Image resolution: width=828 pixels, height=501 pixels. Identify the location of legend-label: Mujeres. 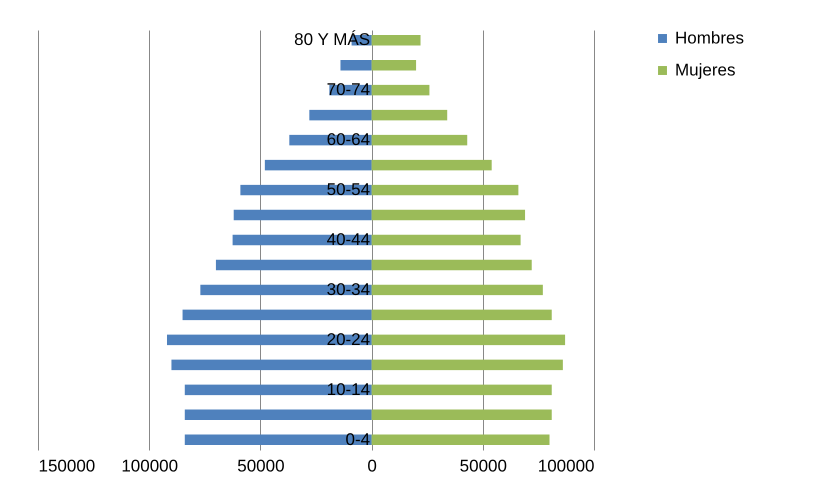
(705, 70).